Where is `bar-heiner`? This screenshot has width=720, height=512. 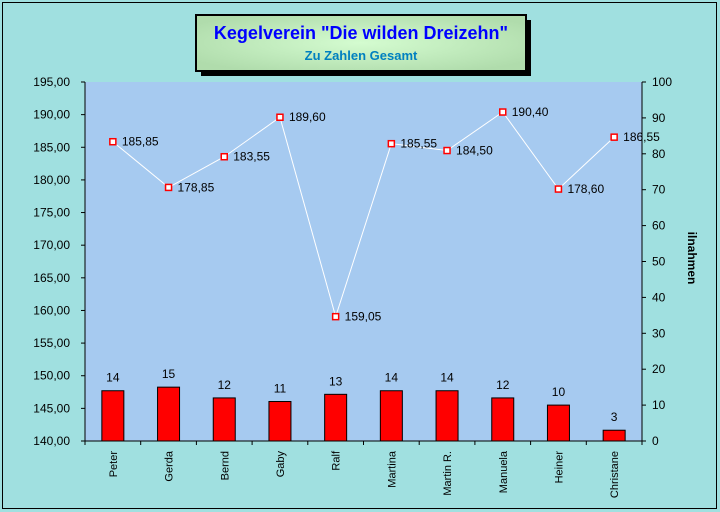
bar-heiner is located at coordinates (558, 423).